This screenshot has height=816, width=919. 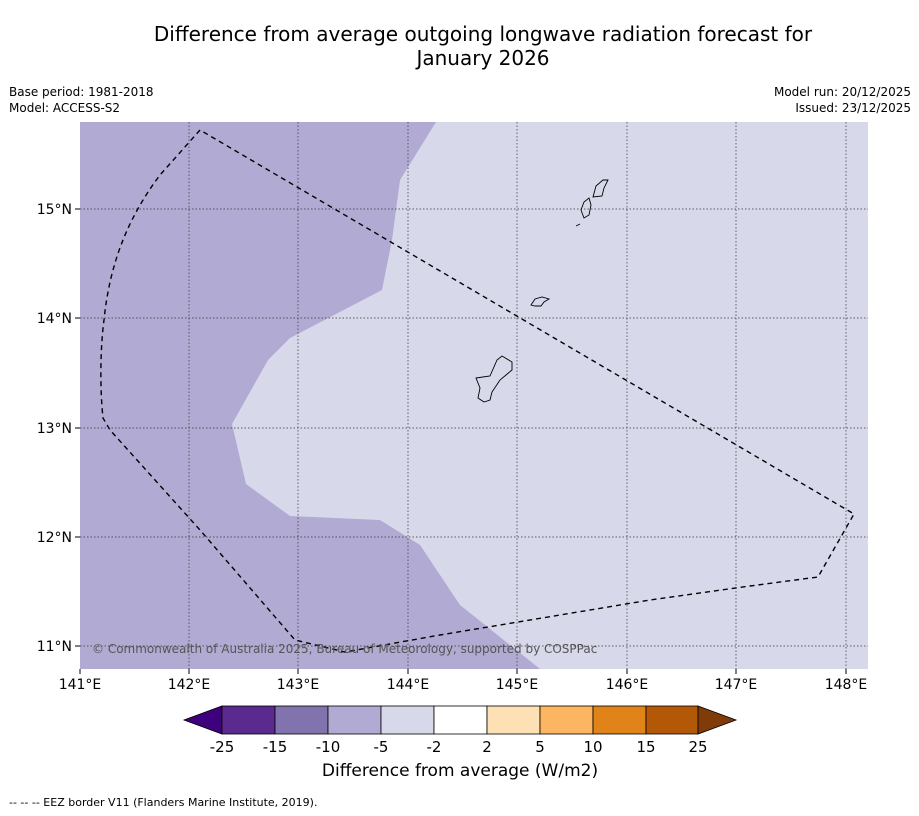 I want to click on island-tinian, so click(x=586, y=208).